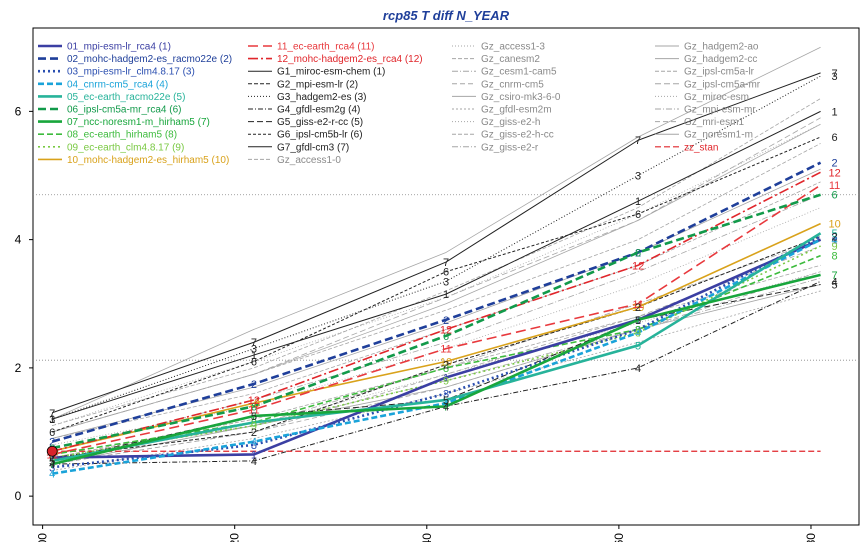 The width and height of the screenshot is (865, 542). I want to click on legend-entry-label: 07_ncc-noresm1-m_hirham5 (7), so click(138, 122).